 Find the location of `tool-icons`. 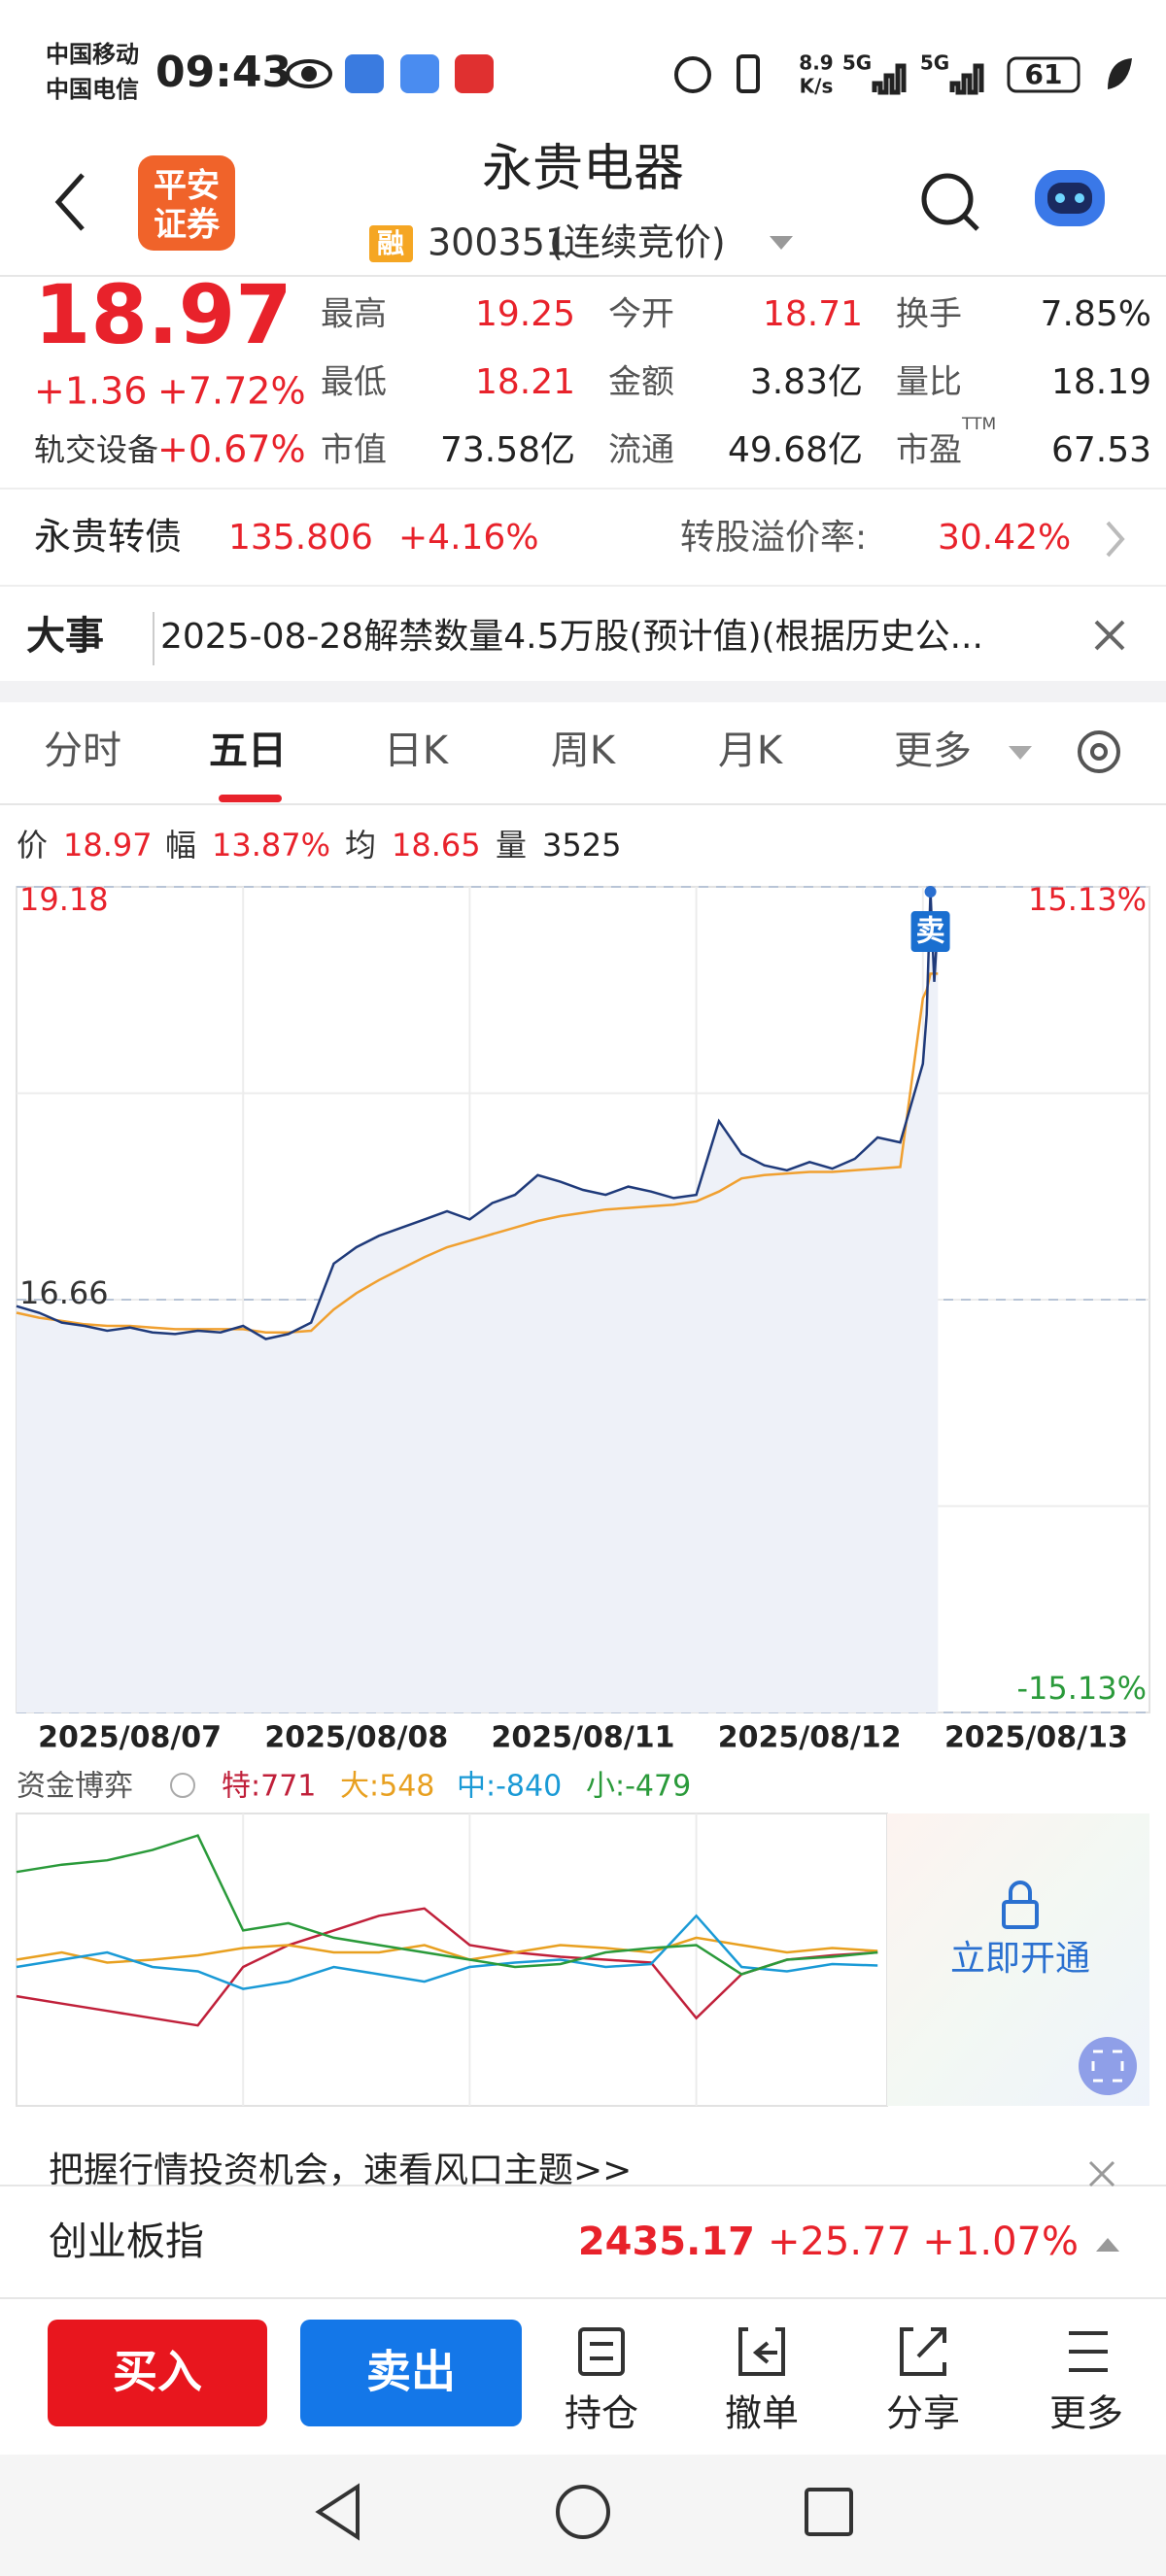

tool-icons is located at coordinates (843, 2351).